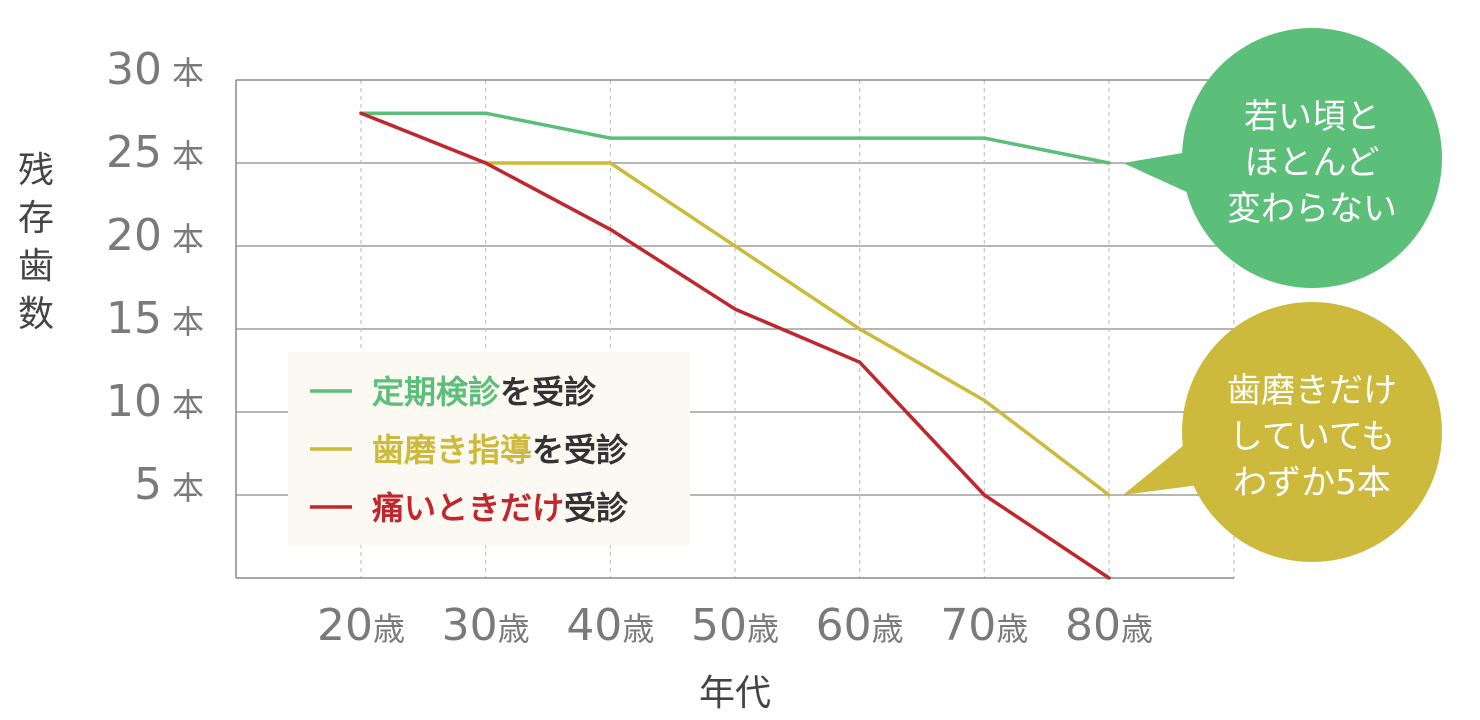  What do you see at coordinates (735, 138) in the screenshot?
I see `series-line` at bounding box center [735, 138].